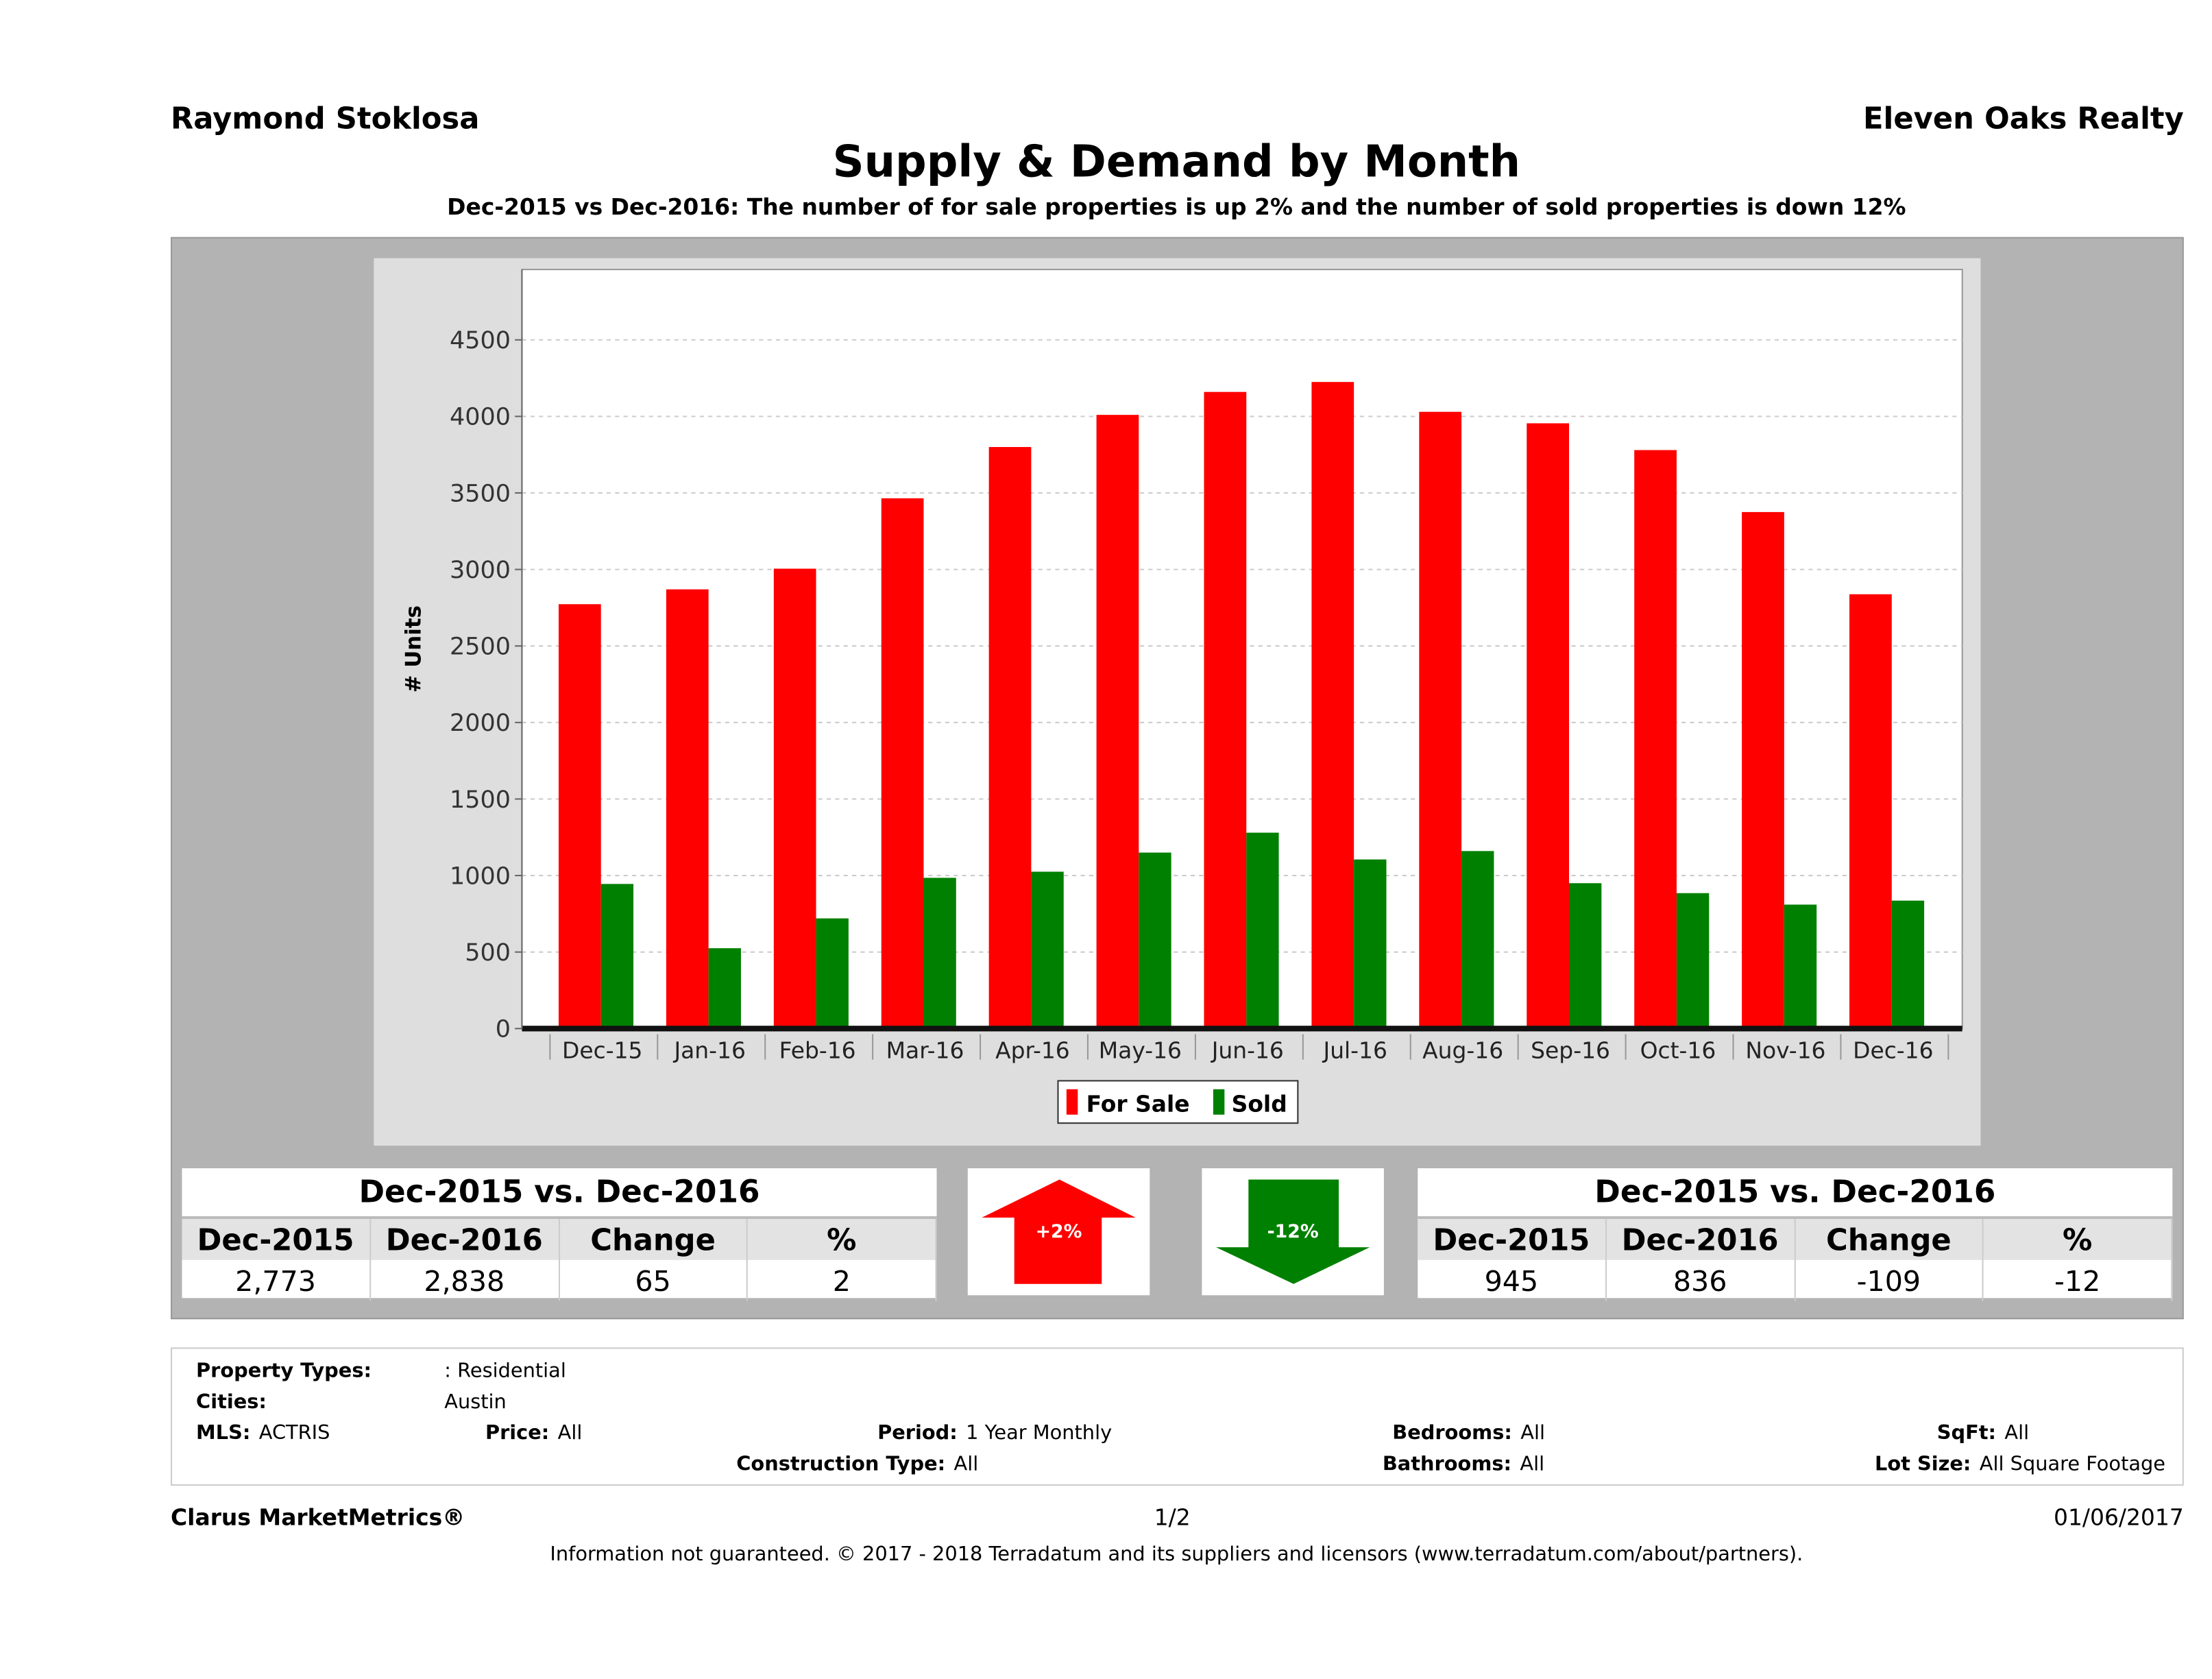  I want to click on x-tick-label: Jul-16, so click(1354, 1050).